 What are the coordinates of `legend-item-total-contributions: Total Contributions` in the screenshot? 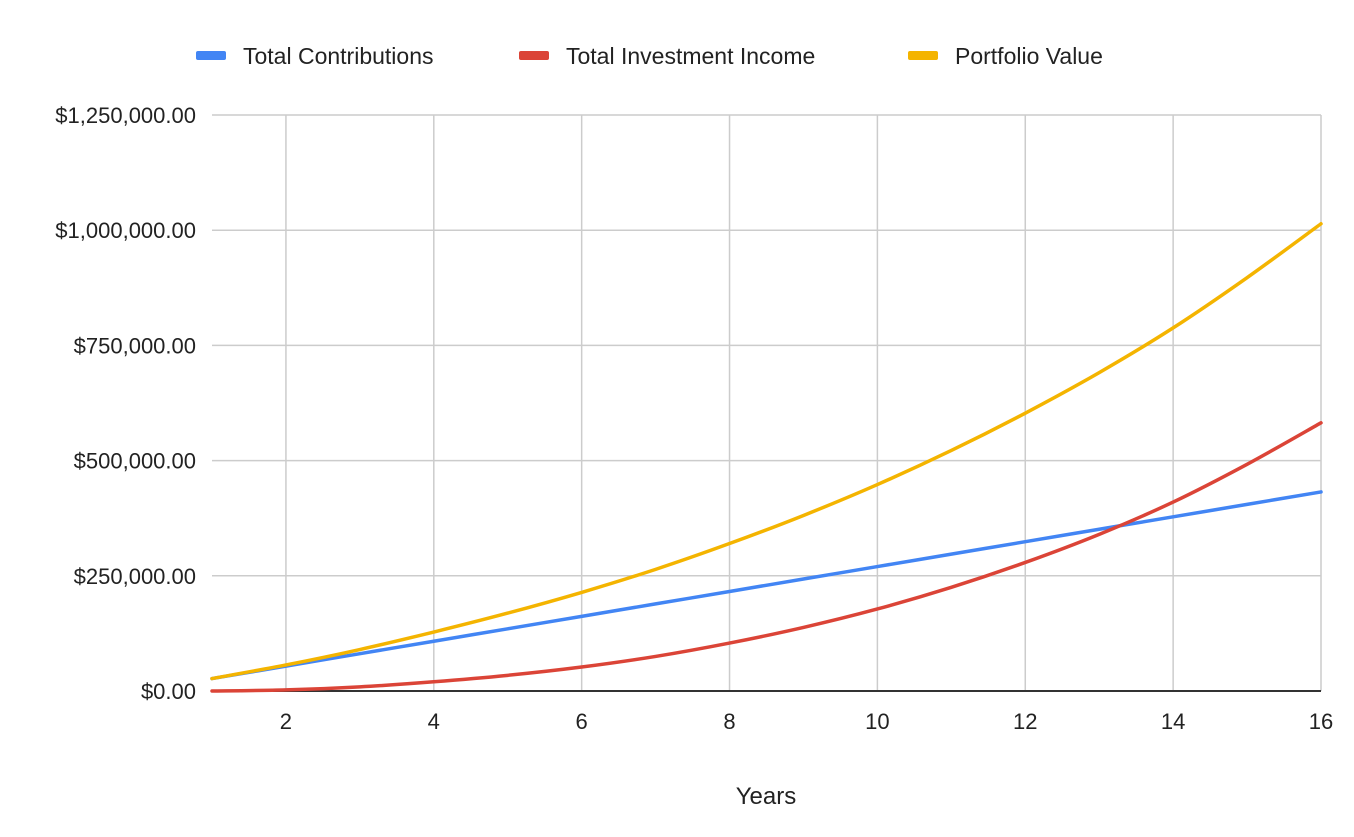 It's located at (315, 56).